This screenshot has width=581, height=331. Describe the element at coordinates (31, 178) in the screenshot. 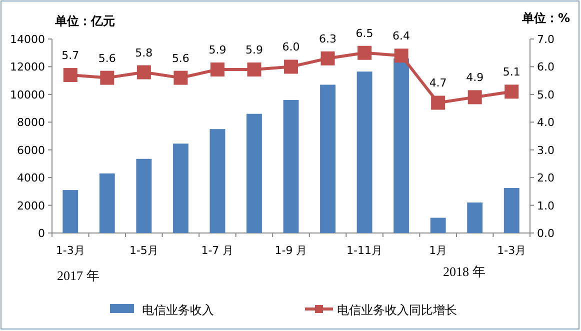

I see `y-tick-label: 4000` at that location.